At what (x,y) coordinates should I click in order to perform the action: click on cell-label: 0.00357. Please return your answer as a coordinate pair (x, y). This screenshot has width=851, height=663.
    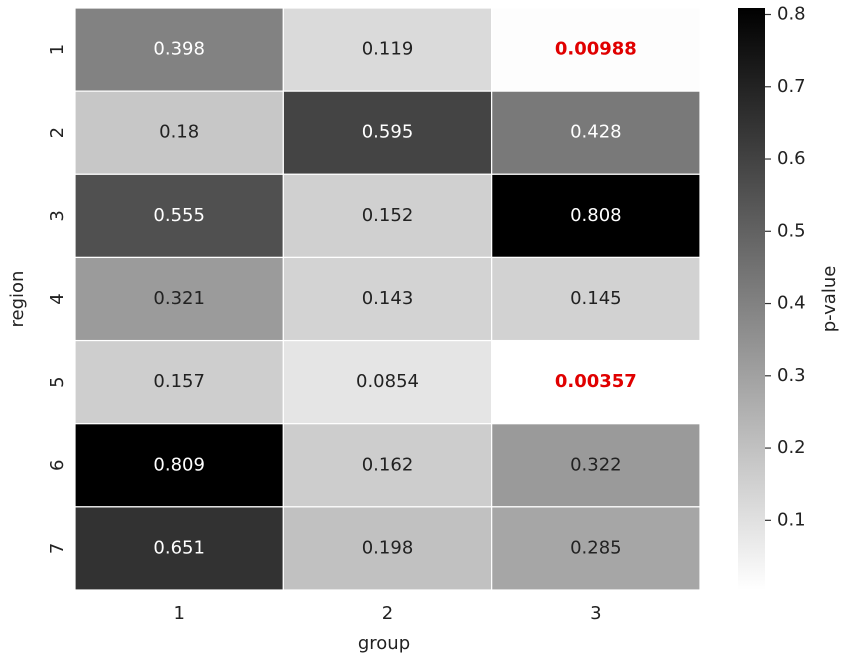
    Looking at the image, I should click on (596, 381).